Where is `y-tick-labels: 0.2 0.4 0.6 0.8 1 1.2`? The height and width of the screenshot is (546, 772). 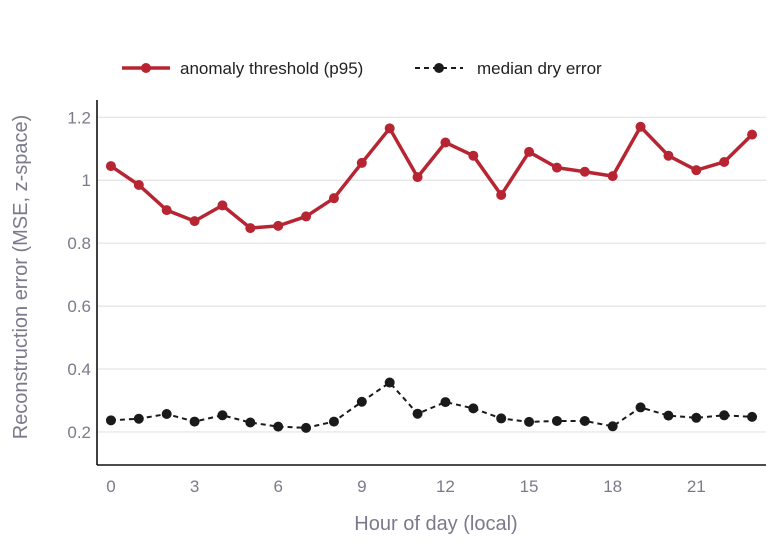
y-tick-labels: 0.2 0.4 0.6 0.8 1 1.2 is located at coordinates (79, 275).